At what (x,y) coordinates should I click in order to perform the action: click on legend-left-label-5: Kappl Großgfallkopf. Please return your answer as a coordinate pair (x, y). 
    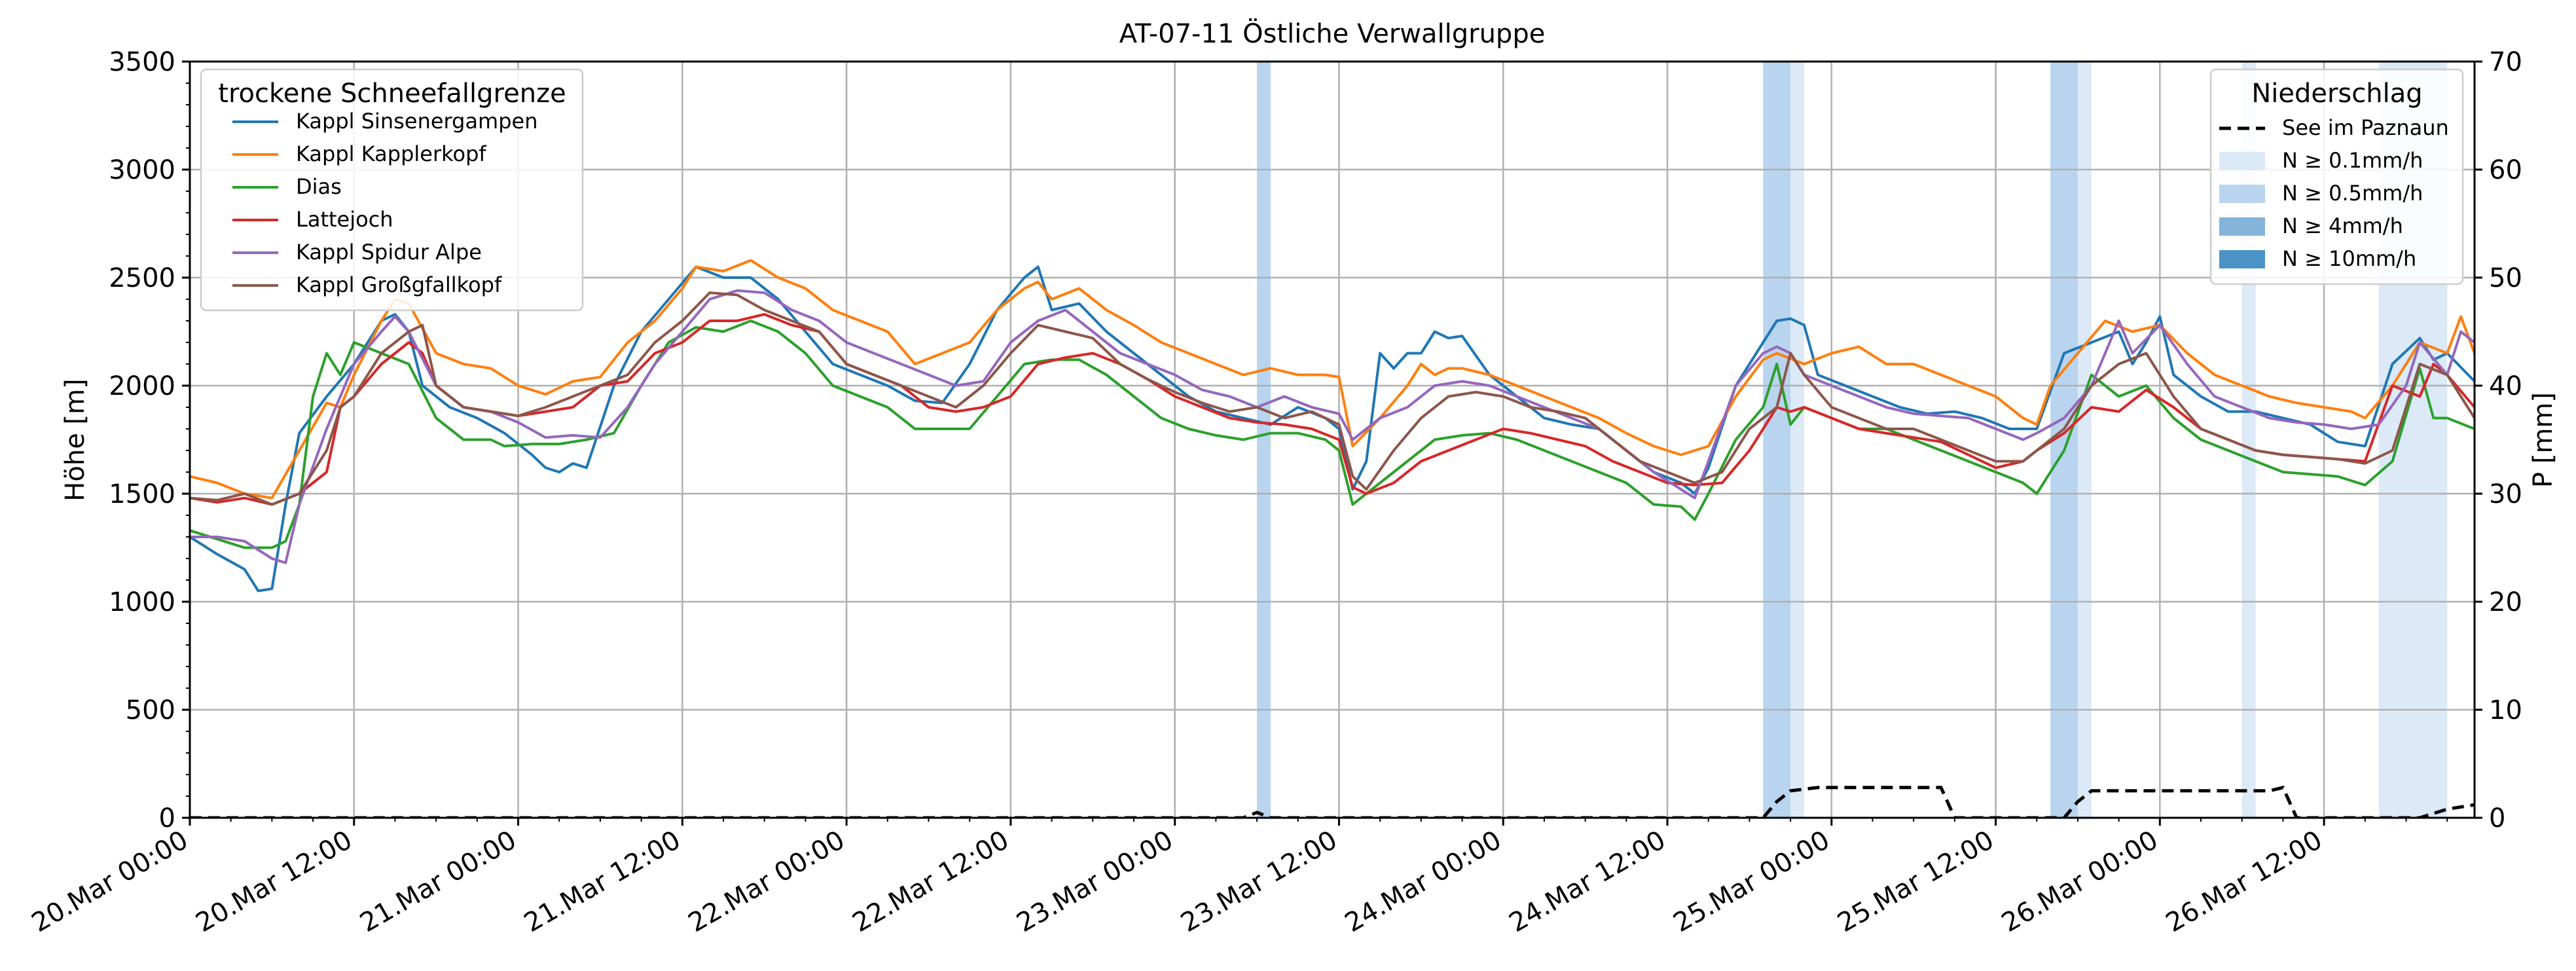
    Looking at the image, I should click on (399, 284).